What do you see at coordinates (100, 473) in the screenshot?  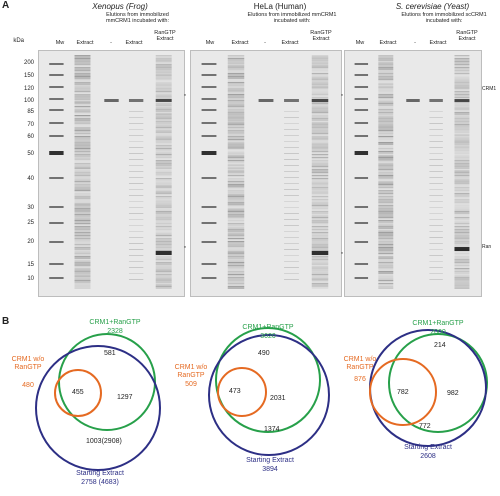 I see `venn-1-blue-label: Starting Extract` at bounding box center [100, 473].